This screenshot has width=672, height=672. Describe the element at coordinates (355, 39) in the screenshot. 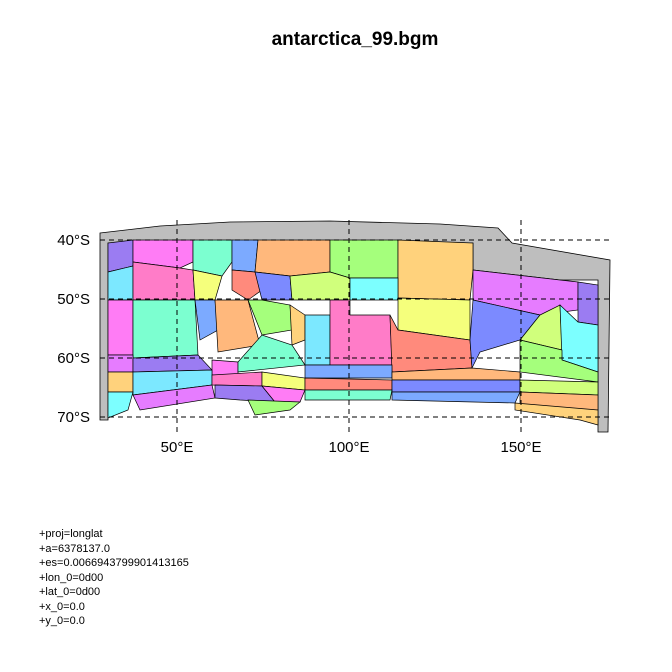

I see `map-title: antarctica_99.bgm` at that location.